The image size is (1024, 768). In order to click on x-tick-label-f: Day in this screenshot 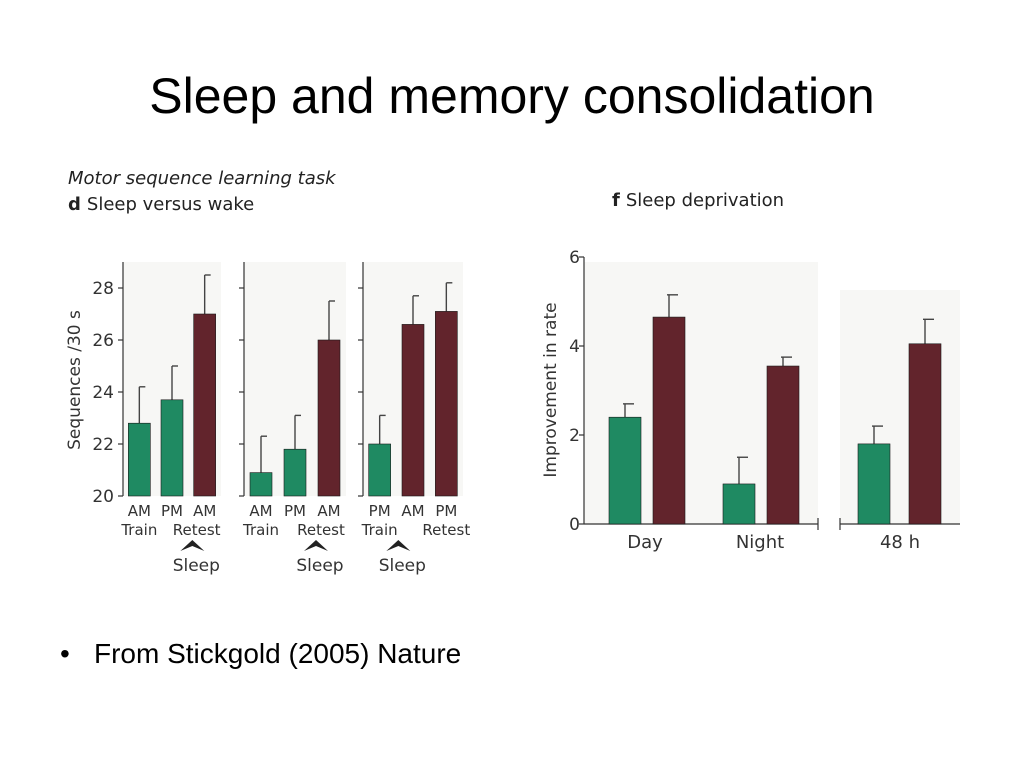, I will do `click(645, 542)`.